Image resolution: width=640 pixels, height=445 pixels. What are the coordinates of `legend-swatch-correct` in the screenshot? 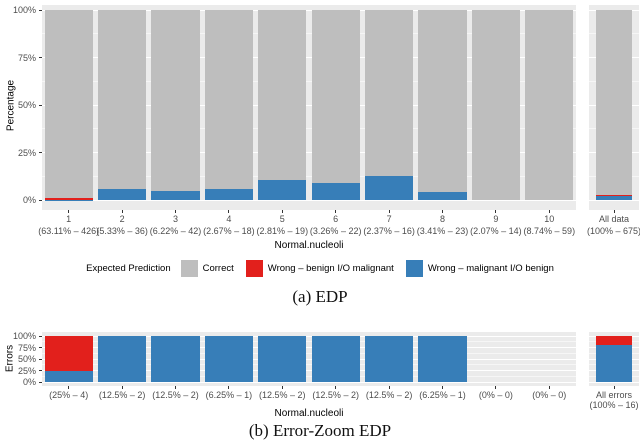 It's located at (189, 268).